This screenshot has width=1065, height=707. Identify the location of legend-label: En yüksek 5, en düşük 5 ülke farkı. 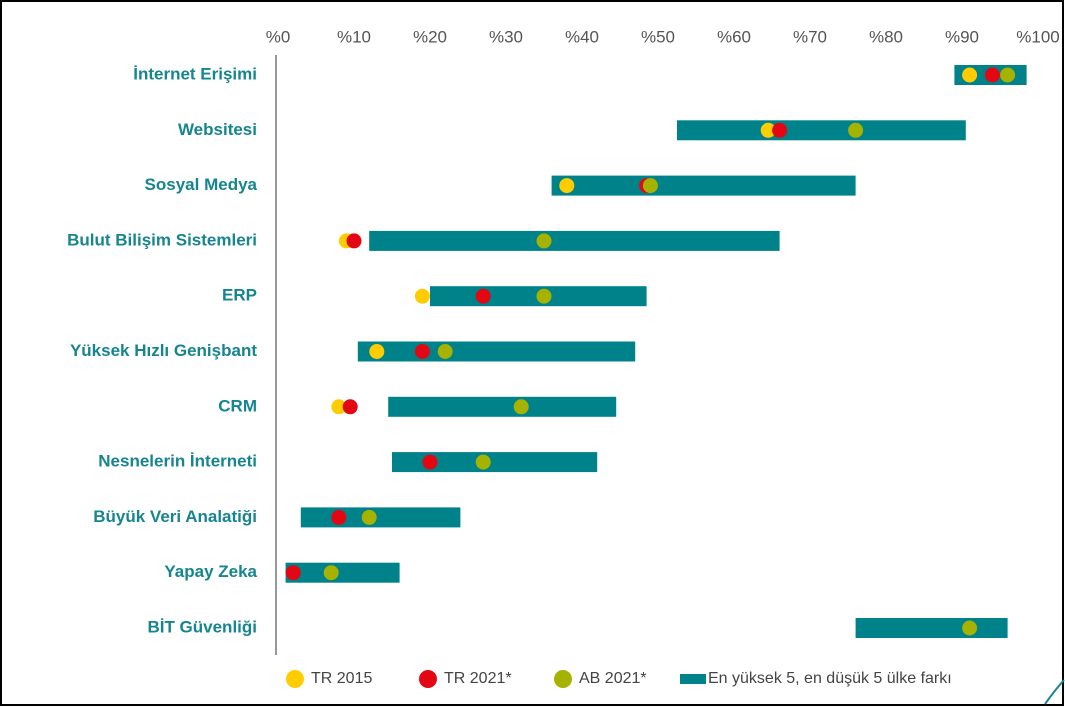
(830, 678).